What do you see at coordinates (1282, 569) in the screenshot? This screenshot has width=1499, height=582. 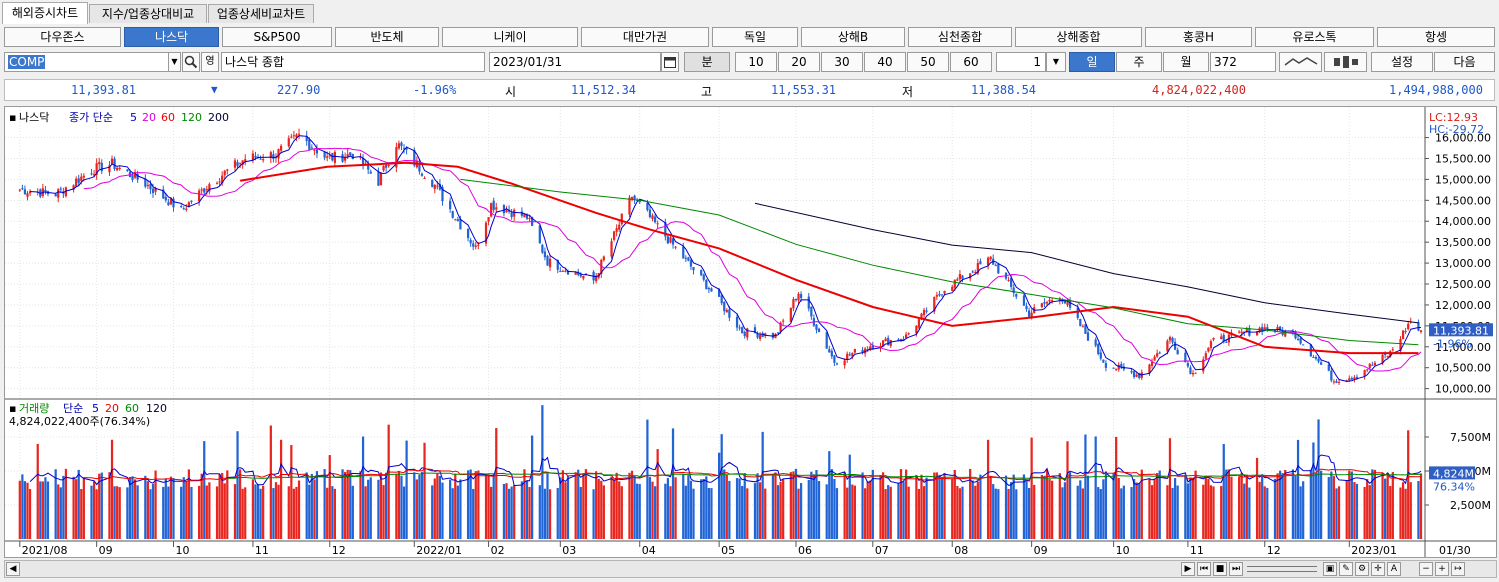 I see `zoom-slider` at bounding box center [1282, 569].